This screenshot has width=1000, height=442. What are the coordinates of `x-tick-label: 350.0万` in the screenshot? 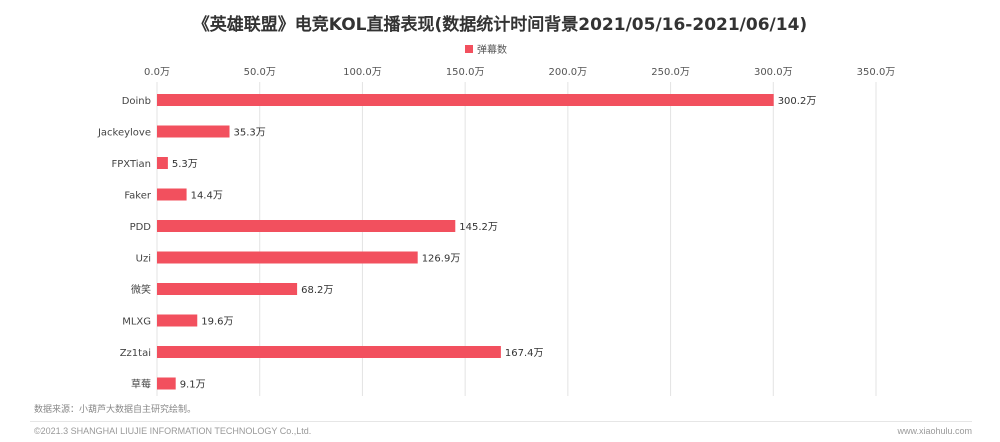 It's located at (876, 72).